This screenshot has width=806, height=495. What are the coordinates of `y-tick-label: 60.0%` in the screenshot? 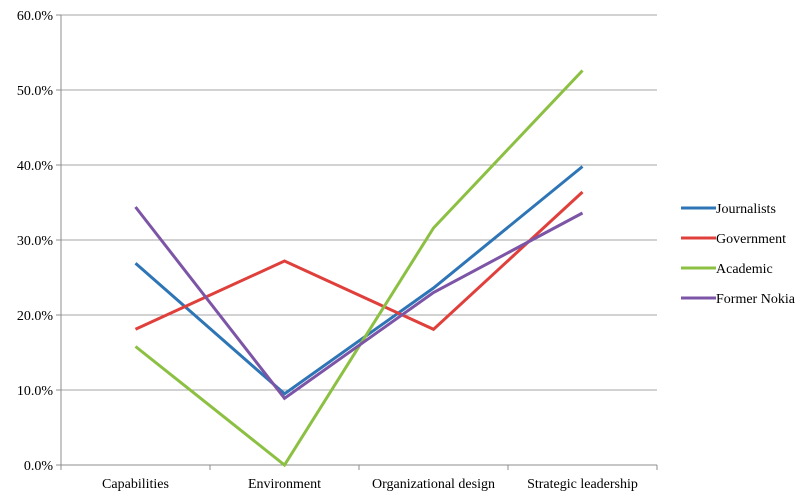 It's located at (35, 16).